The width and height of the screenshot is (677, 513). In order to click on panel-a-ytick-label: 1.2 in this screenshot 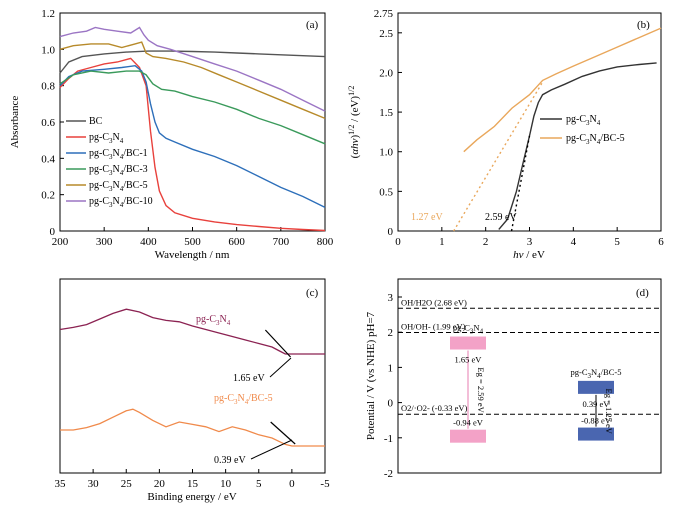, I will do `click(48, 14)`.